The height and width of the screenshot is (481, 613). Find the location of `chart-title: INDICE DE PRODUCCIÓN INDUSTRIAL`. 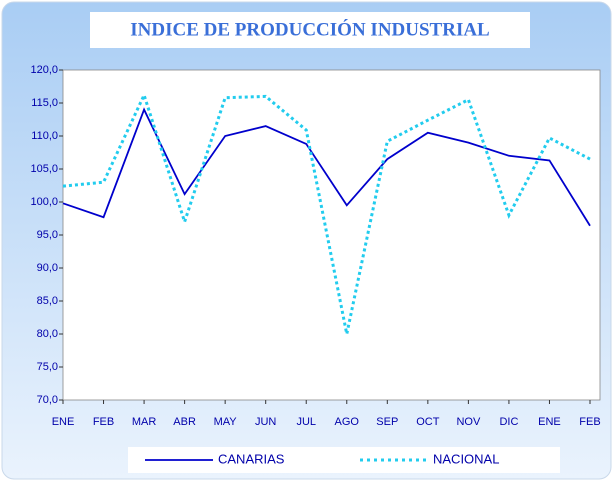

chart-title: INDICE DE PRODUCCIÓN INDUSTRIAL is located at coordinates (309, 29).